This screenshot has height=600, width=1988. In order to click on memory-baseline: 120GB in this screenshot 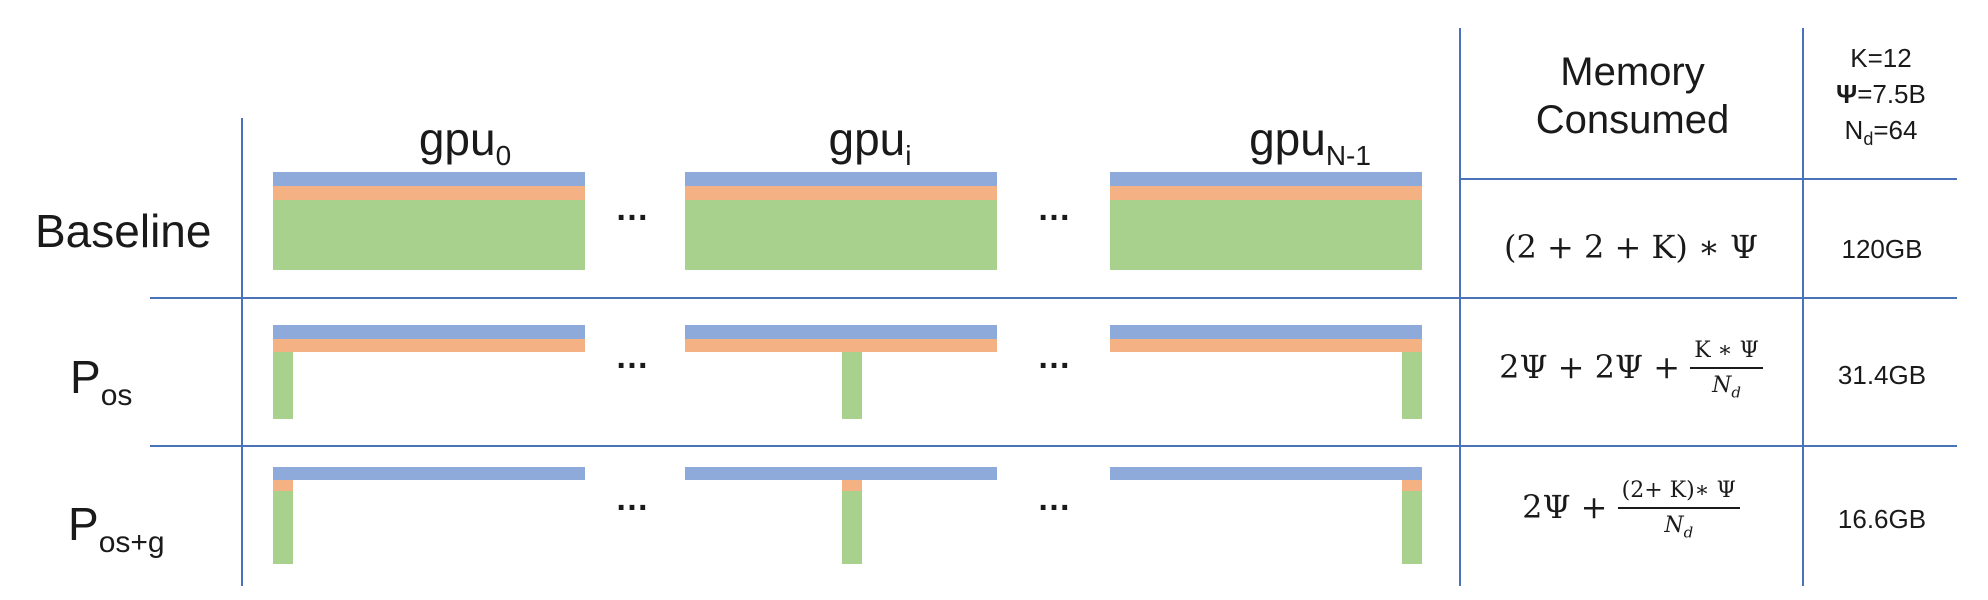, I will do `click(1882, 249)`.